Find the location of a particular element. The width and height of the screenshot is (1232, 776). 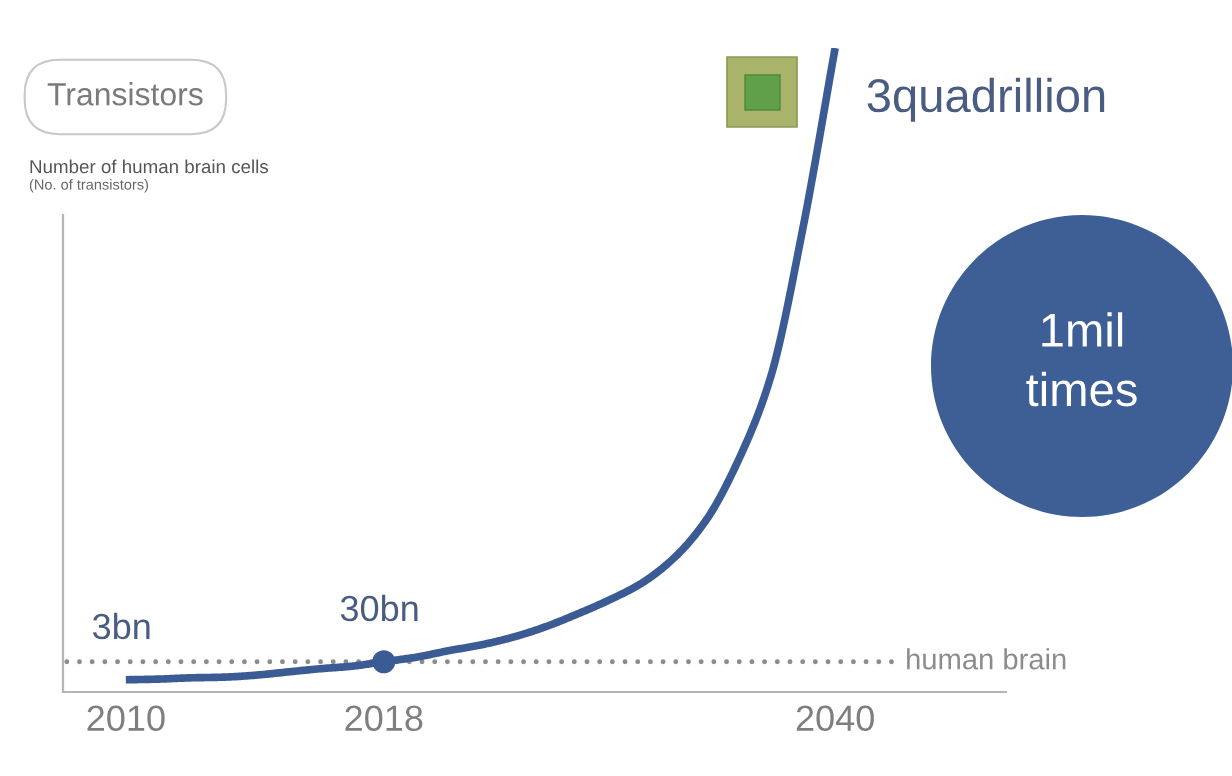

y-axis-title: Number of human brain cells is located at coordinates (149, 166).